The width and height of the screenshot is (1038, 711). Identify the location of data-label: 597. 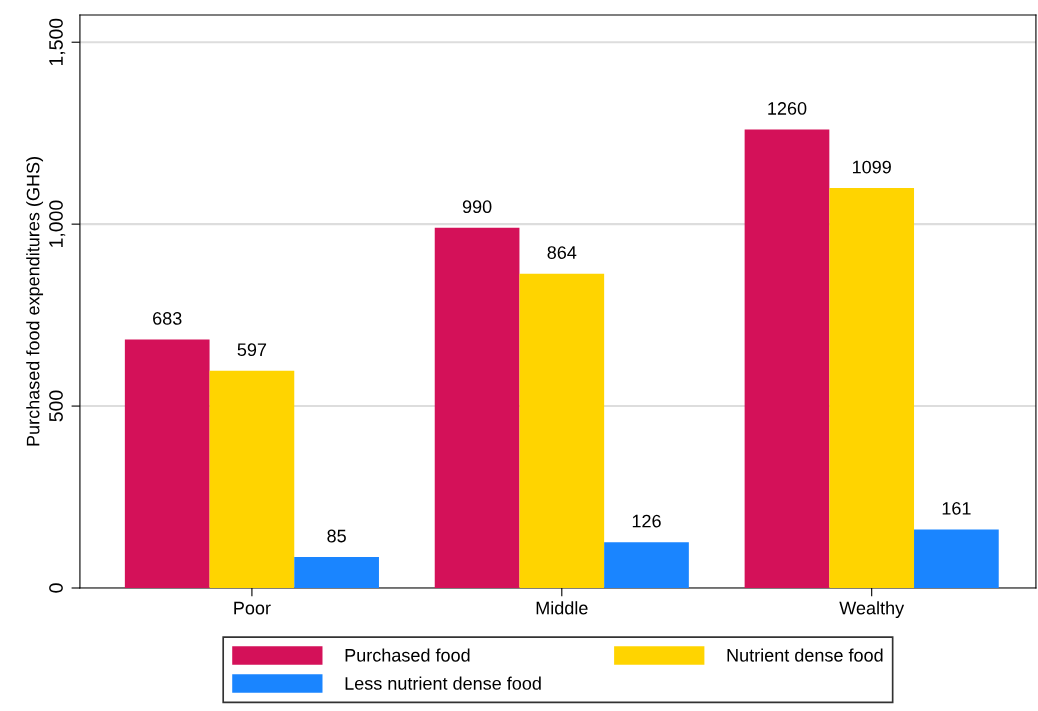
(252, 350).